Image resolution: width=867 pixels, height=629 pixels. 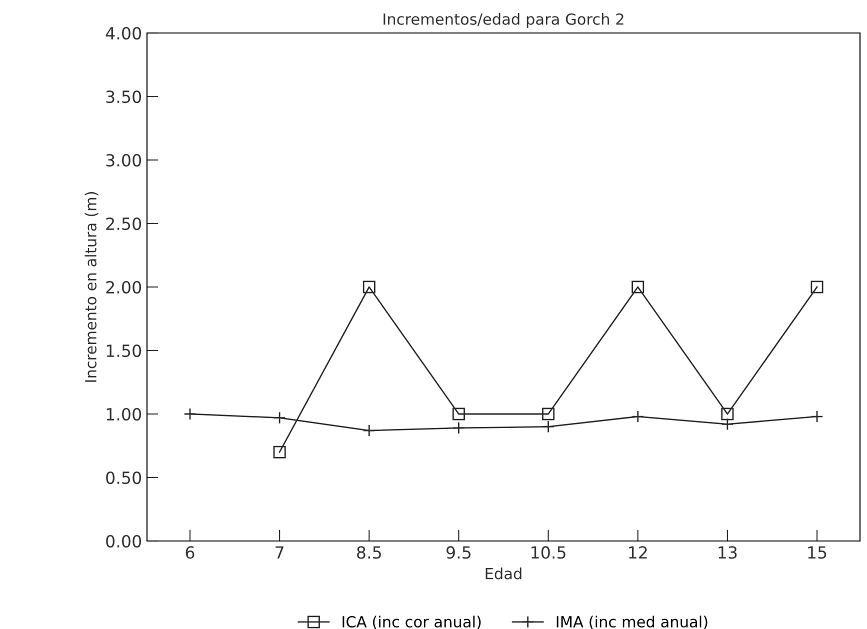 I want to click on x-tick-label: 7, so click(x=280, y=552).